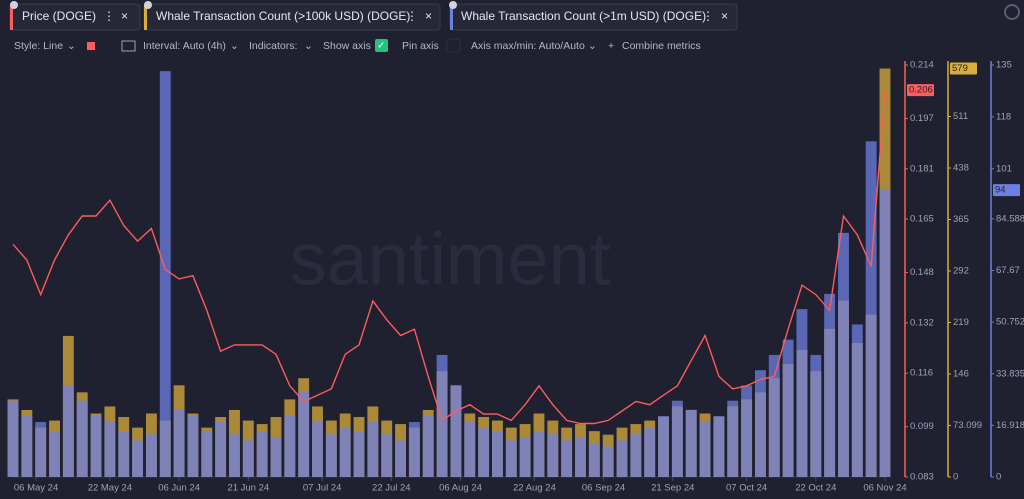  Describe the element at coordinates (110, 488) in the screenshot. I see `x-tick-label: 22 May 24` at that location.